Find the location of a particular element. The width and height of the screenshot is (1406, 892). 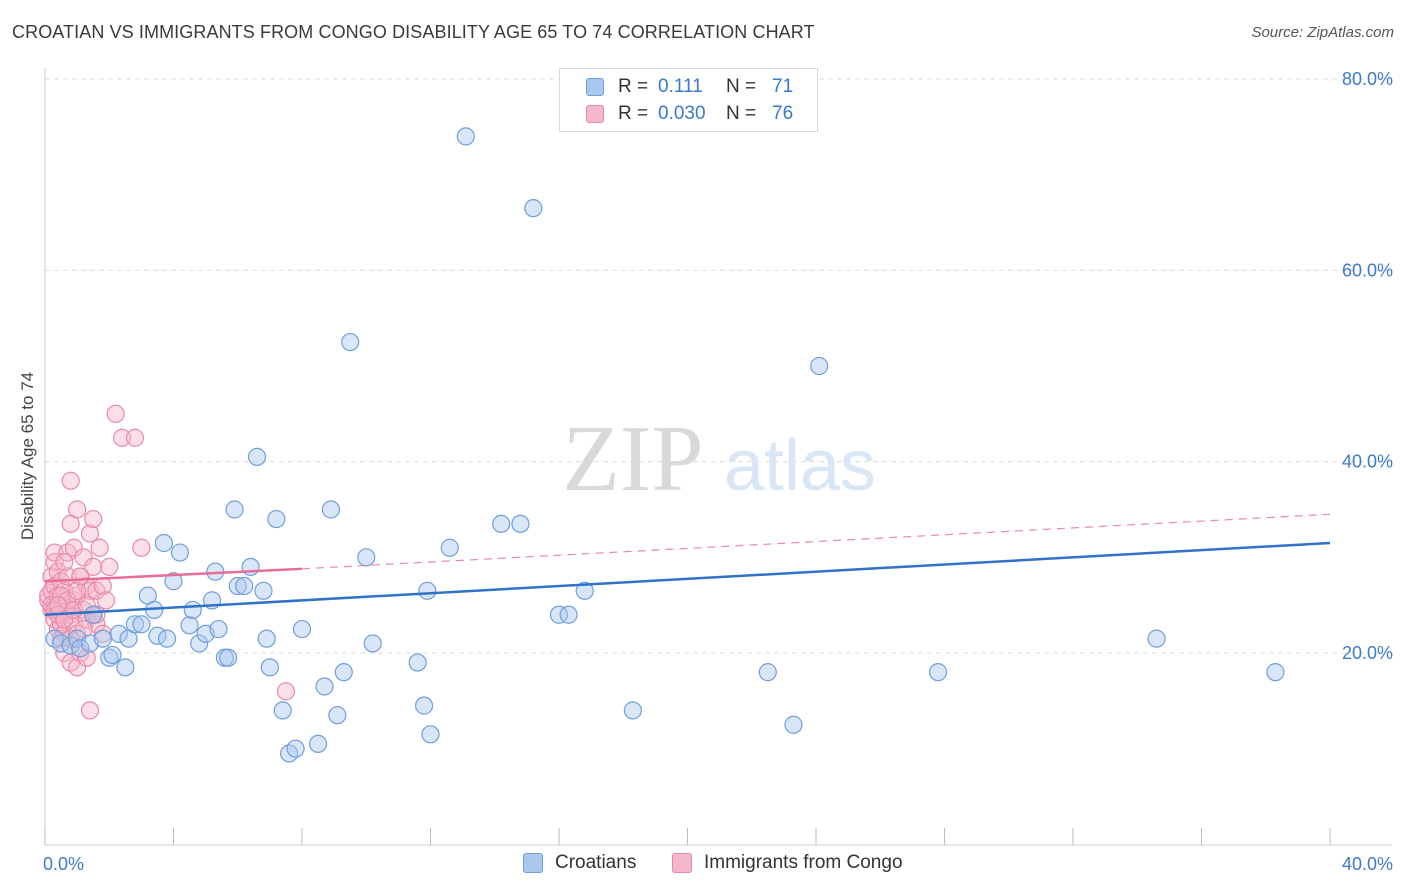

x-tick-label-max: 40.0% is located at coordinates (1367, 864).